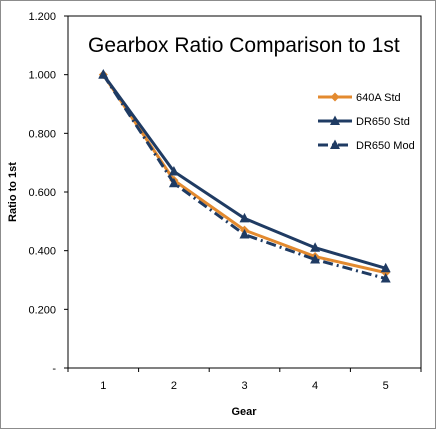 This screenshot has width=436, height=434. What do you see at coordinates (42, 76) in the screenshot?
I see `y-tick-label: 1.000` at bounding box center [42, 76].